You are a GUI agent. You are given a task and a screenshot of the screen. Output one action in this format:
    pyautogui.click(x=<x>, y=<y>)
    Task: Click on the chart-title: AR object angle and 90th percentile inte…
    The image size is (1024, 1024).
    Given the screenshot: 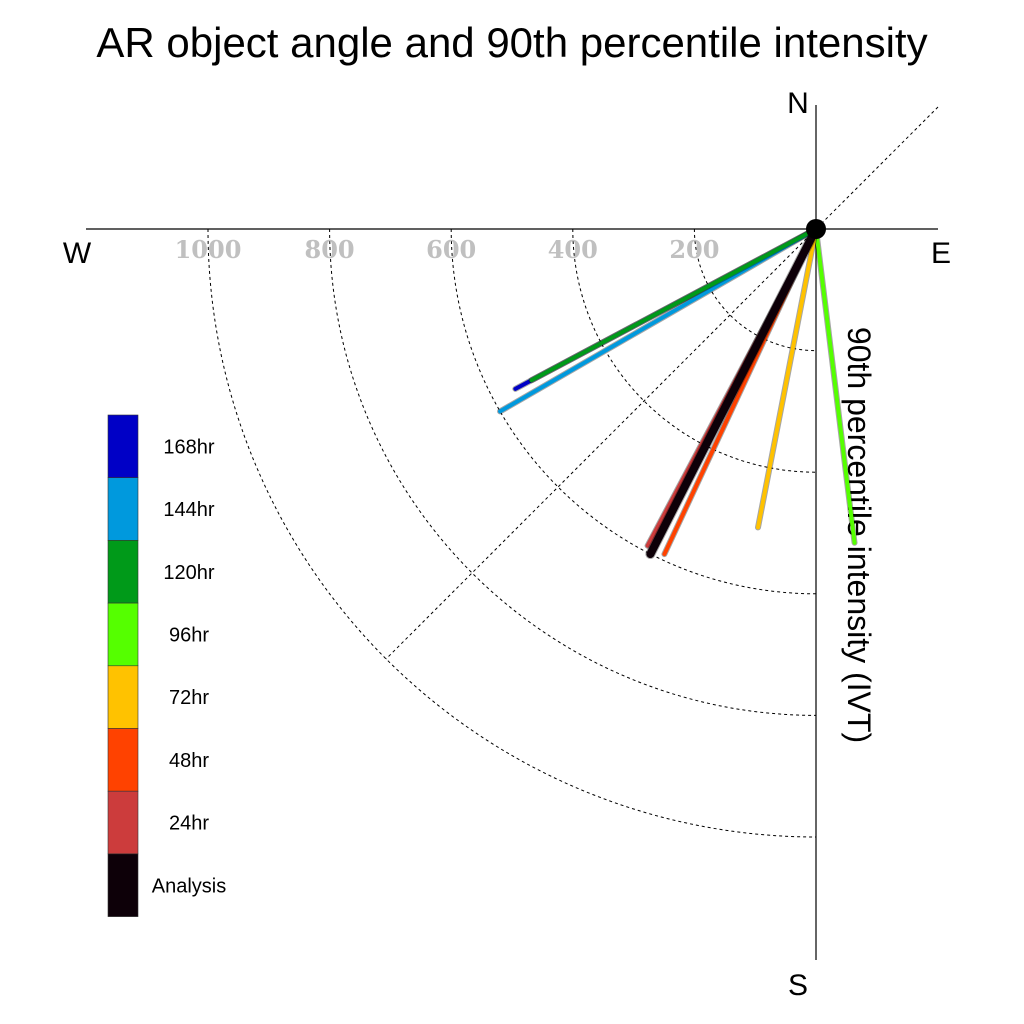 What is the action you would take?
    pyautogui.click(x=511, y=42)
    